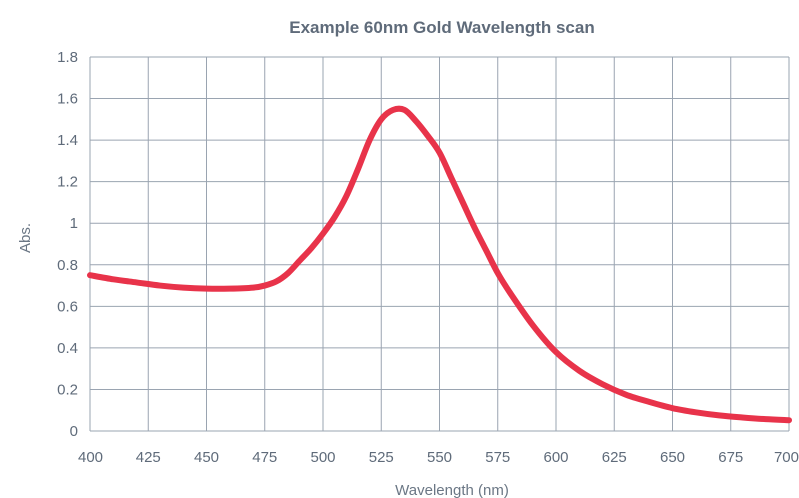 The image size is (799, 498). What do you see at coordinates (90, 457) in the screenshot?
I see `x-tick-label: 400` at bounding box center [90, 457].